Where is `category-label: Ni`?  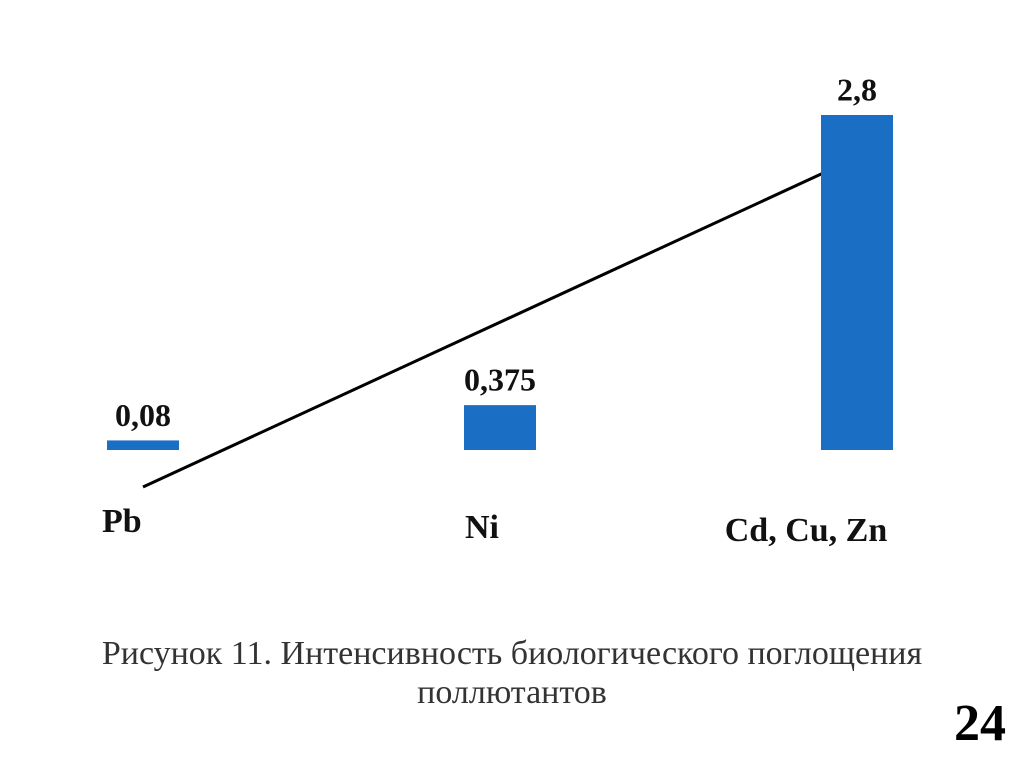
category-label: Ni is located at coordinates (482, 527).